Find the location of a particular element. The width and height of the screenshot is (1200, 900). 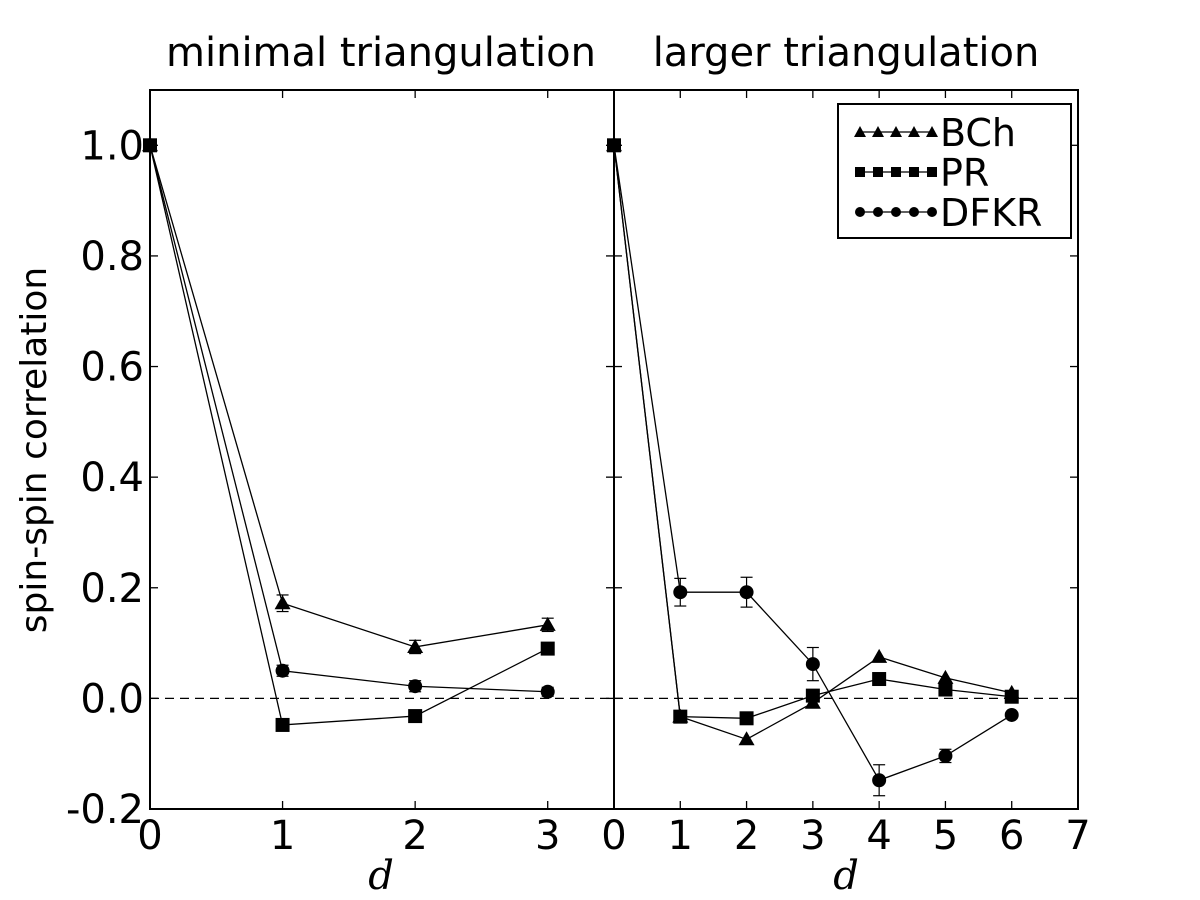

legend-entry-bch: BCh is located at coordinates (935, 133).